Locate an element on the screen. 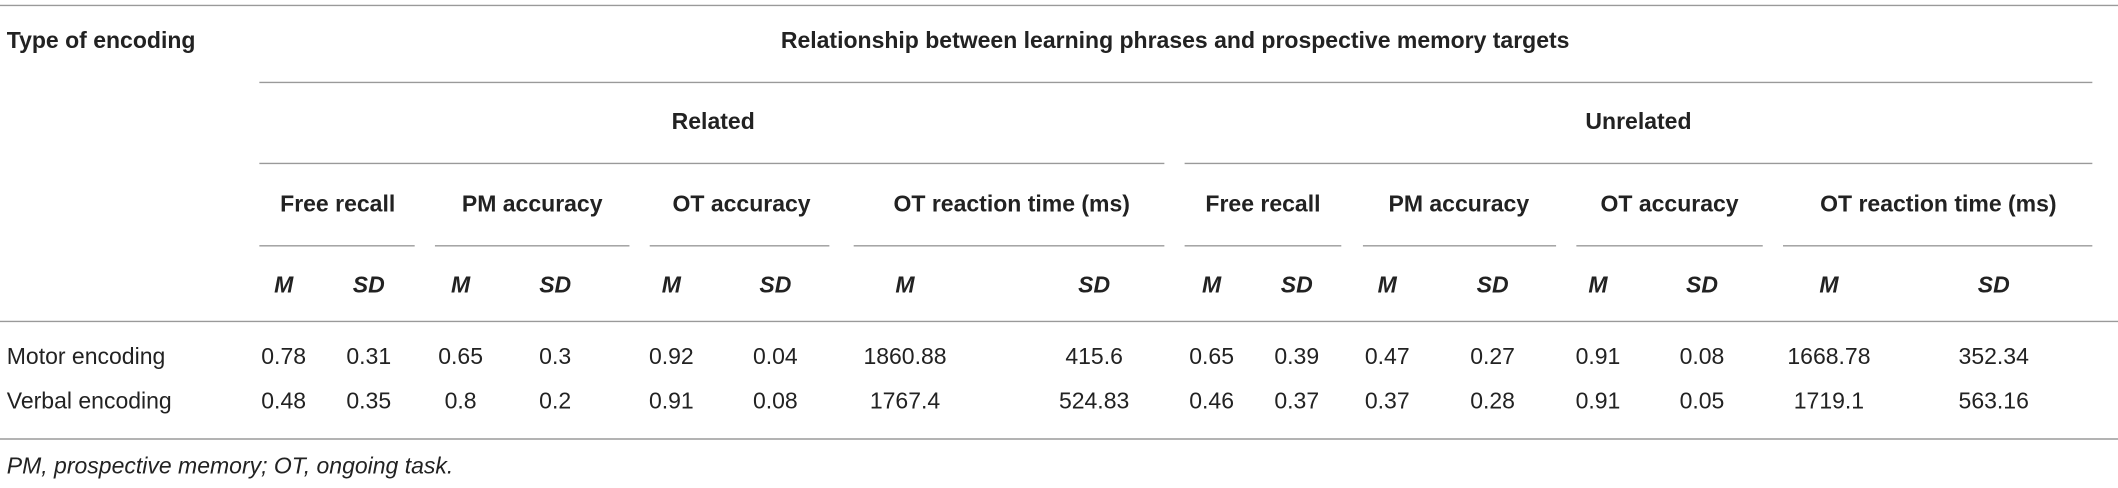  row-label: Motor encoding is located at coordinates (86, 356).